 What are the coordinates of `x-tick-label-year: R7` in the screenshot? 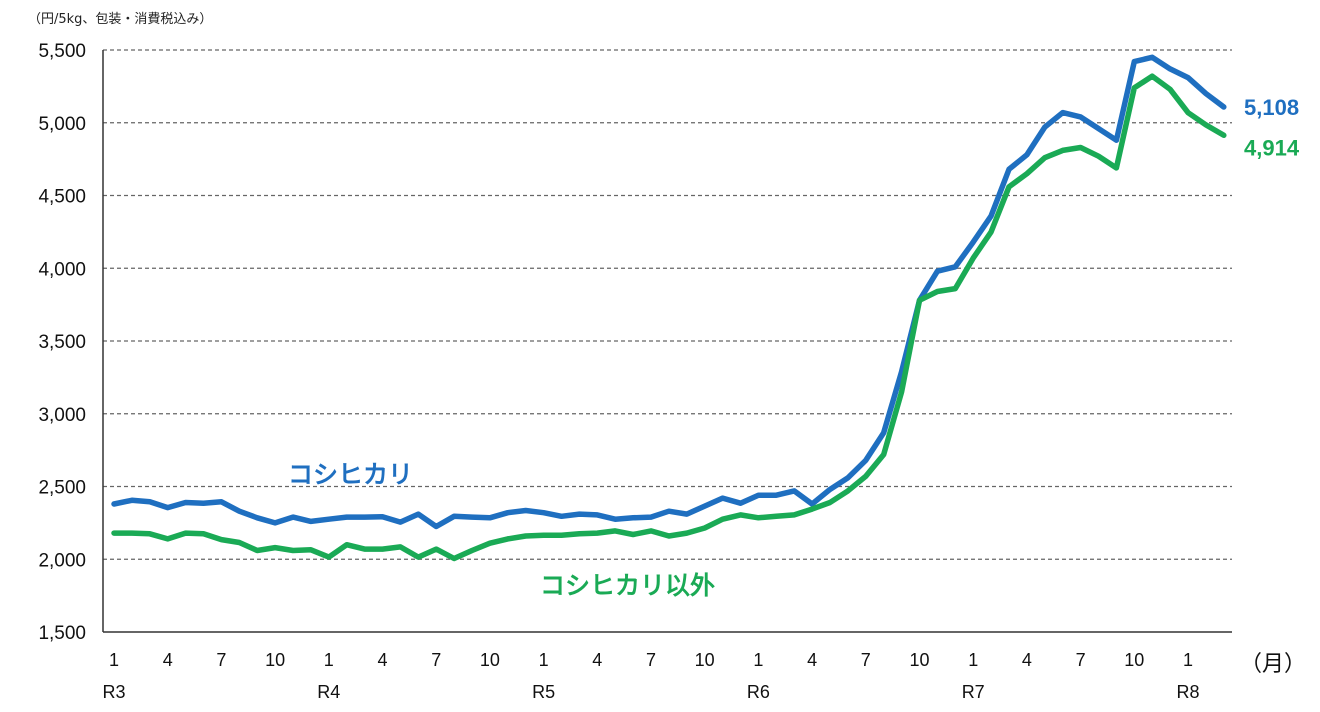 It's located at (973, 692).